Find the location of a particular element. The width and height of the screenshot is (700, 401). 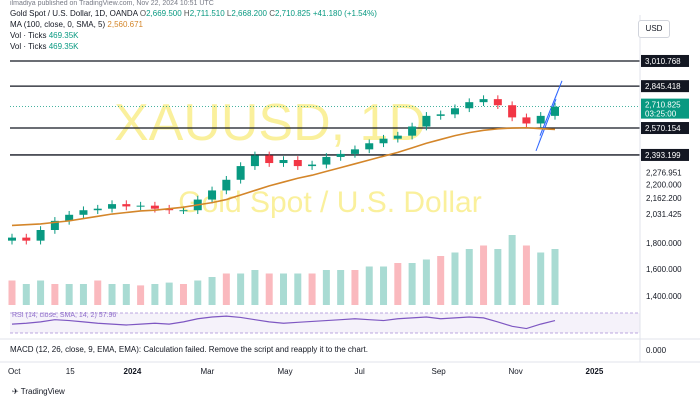

ma-legend: MA (100, close, 0, SMA, 5) 2,560.671 is located at coordinates (76, 25).